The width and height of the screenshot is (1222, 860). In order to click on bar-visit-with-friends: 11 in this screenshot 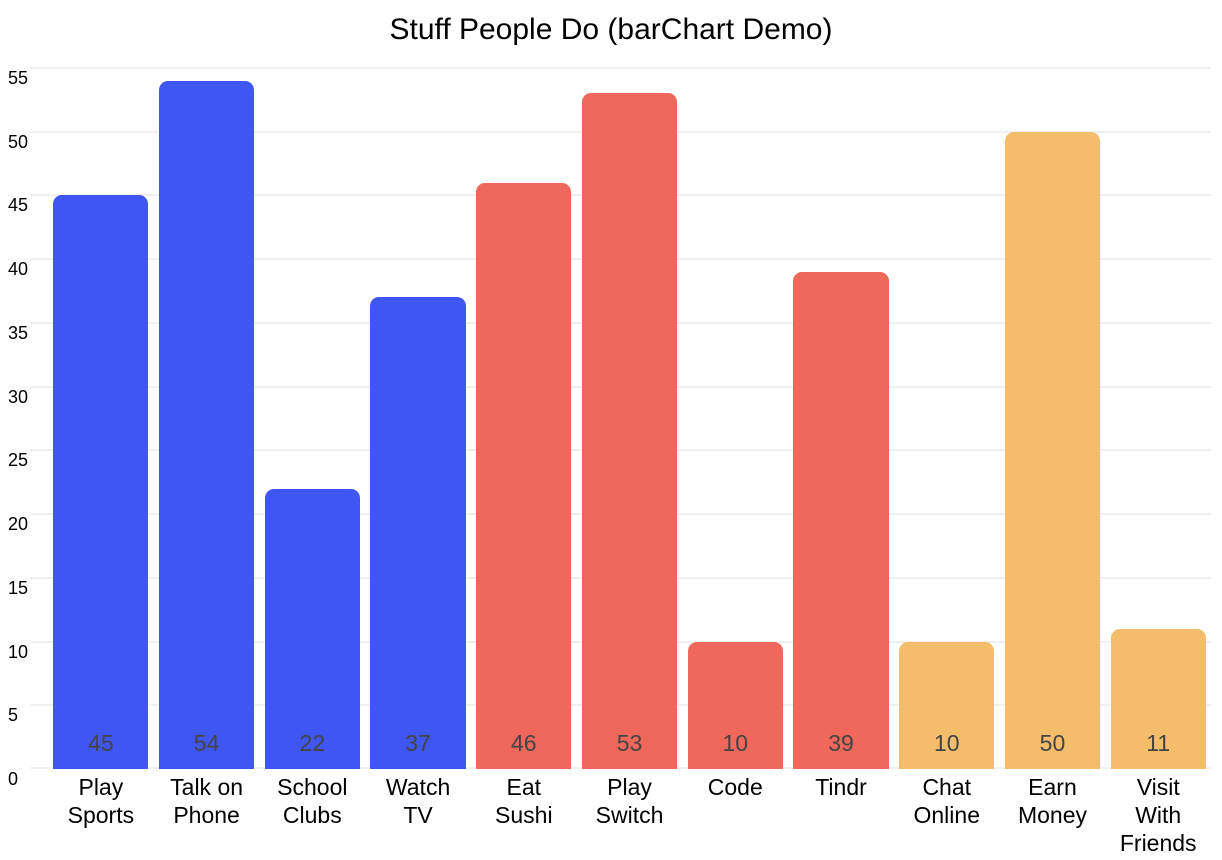, I will do `click(1158, 699)`.